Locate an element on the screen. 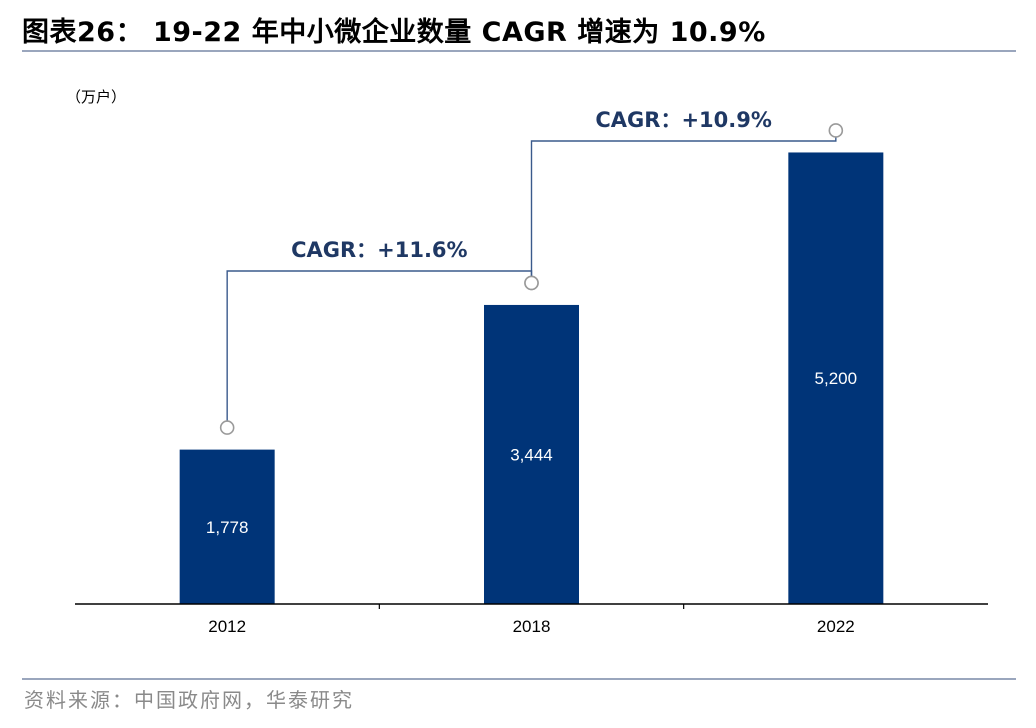 Image resolution: width=1036 pixels, height=728 pixels. unit-label: （万户） is located at coordinates (96, 97).